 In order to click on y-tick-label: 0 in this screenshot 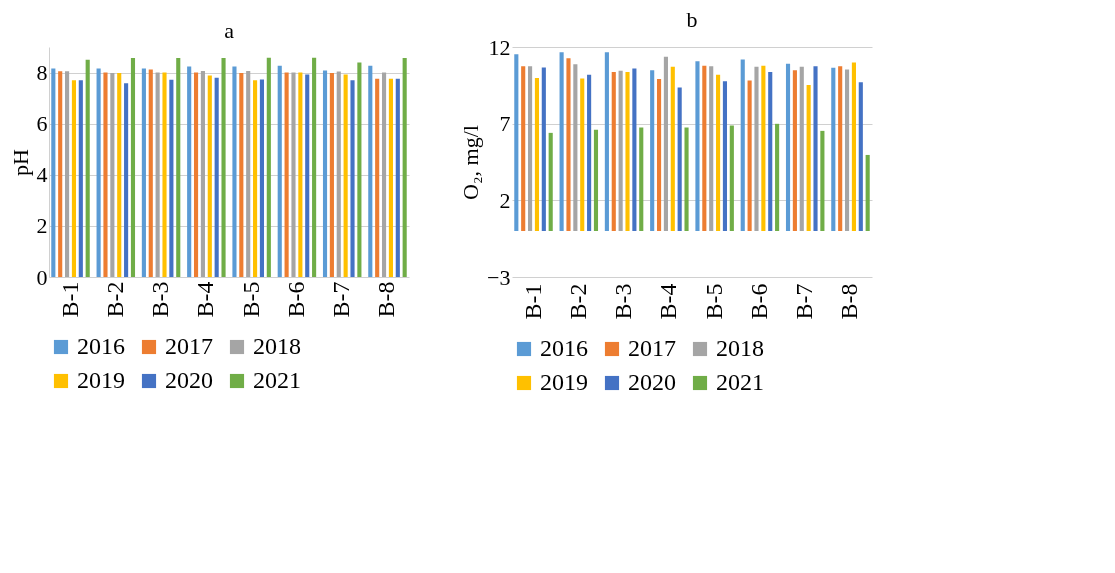, I will do `click(42, 277)`.